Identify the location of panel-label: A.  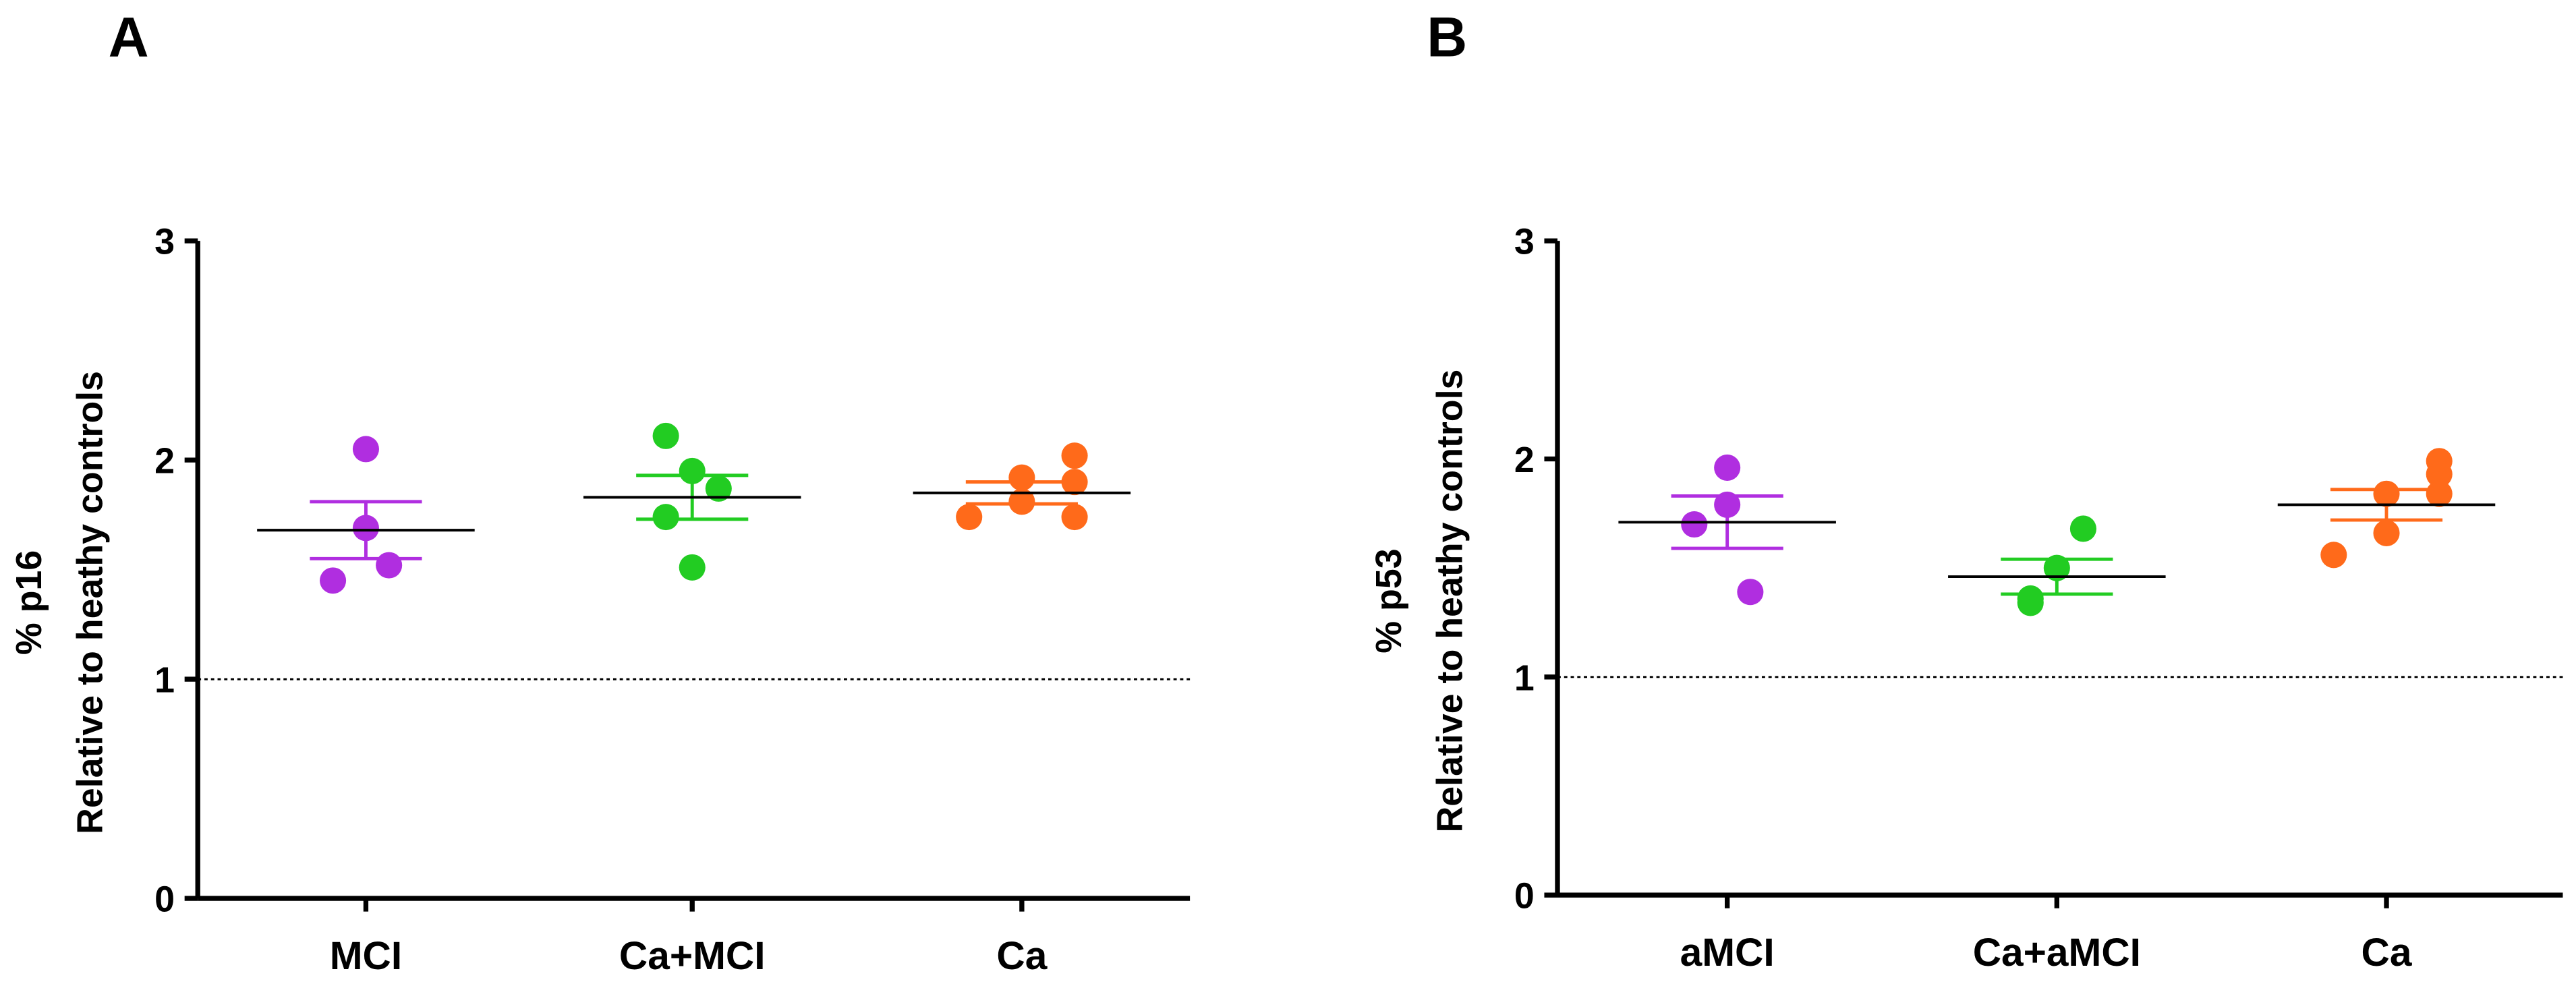
(129, 37).